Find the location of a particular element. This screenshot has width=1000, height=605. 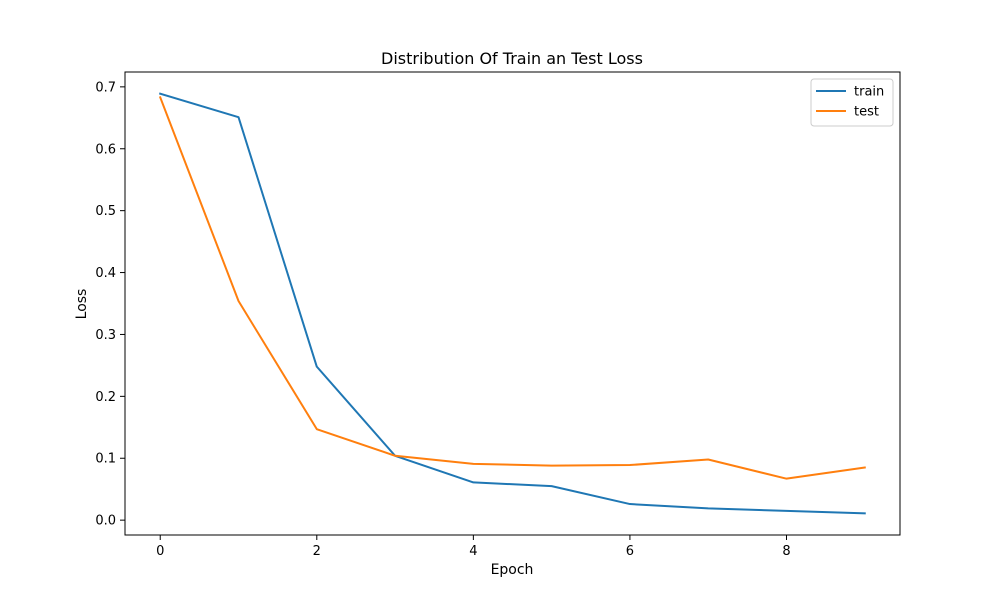

y-tick-label: 0.7 is located at coordinates (105, 87).